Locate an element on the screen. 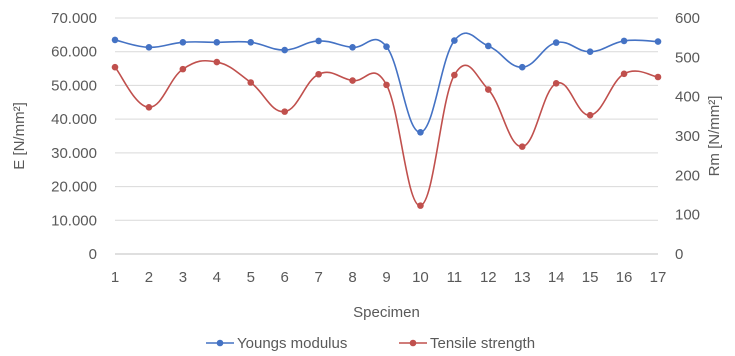 This screenshot has height=356, width=735. x-tick-label: 12 is located at coordinates (488, 277).